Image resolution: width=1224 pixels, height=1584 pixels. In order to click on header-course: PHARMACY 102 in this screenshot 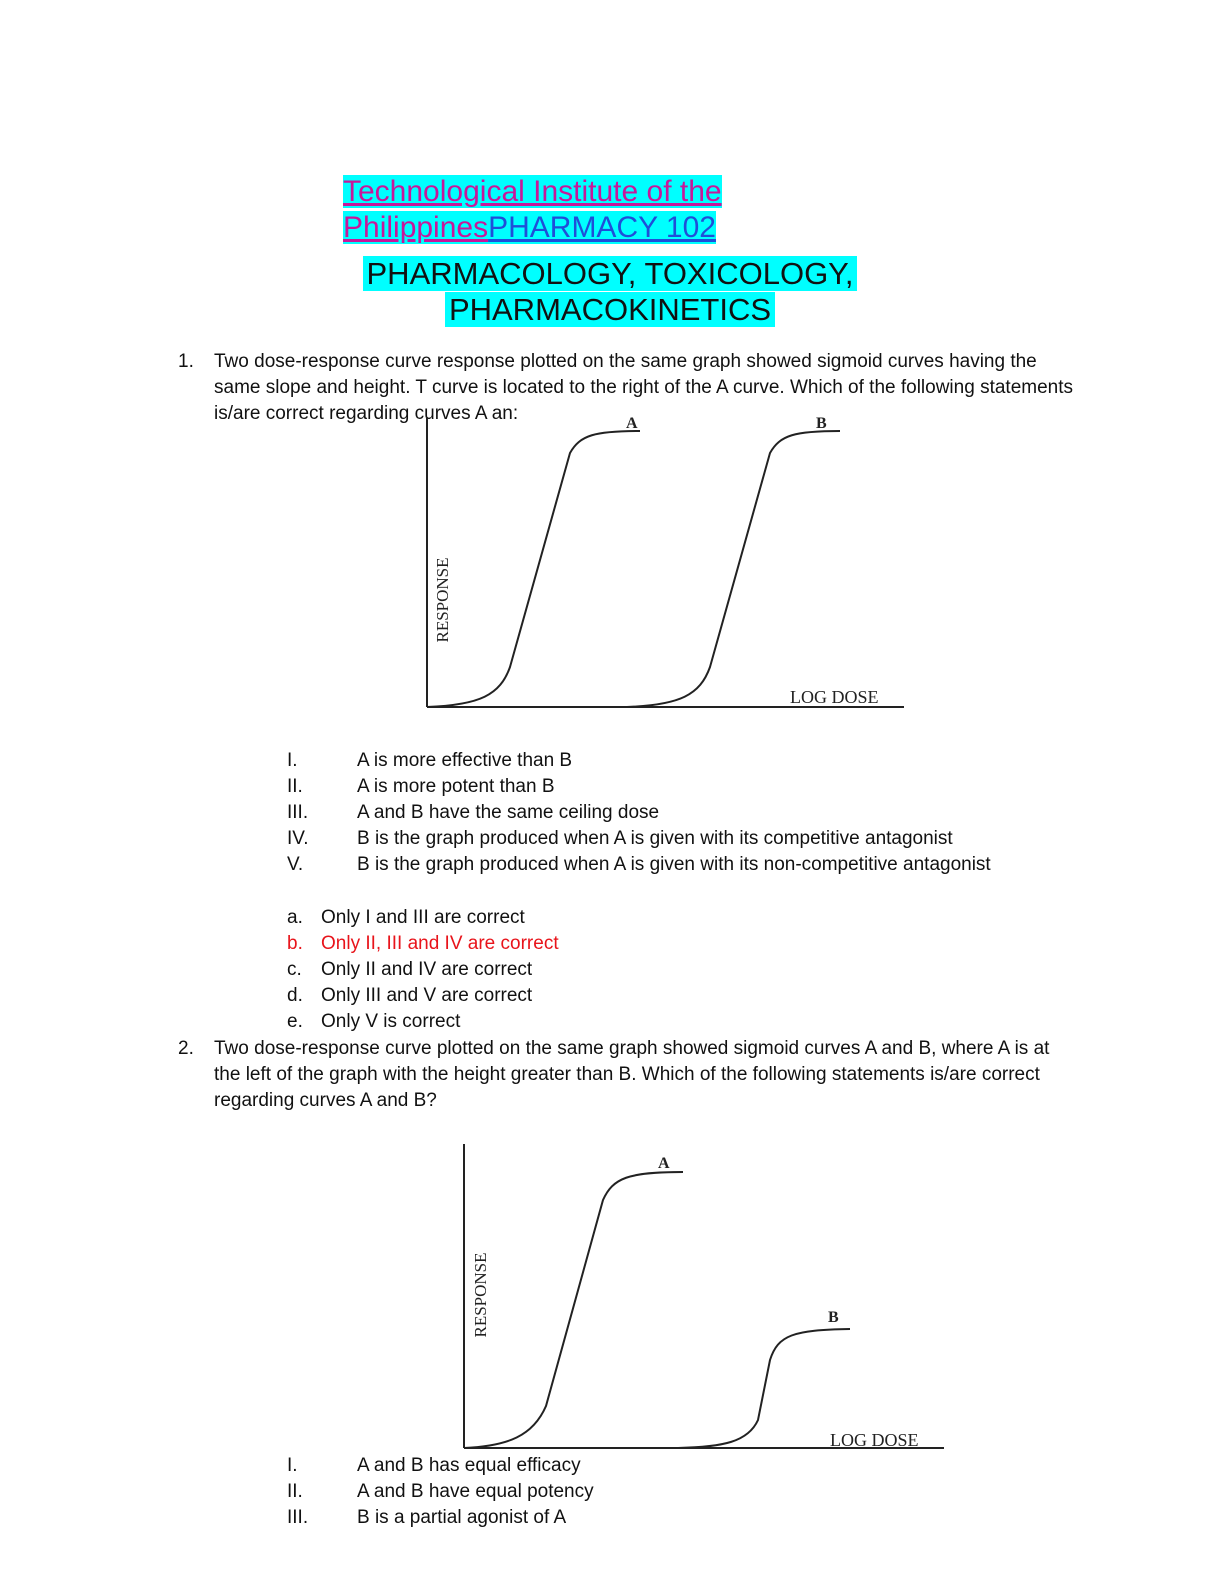, I will do `click(602, 227)`.